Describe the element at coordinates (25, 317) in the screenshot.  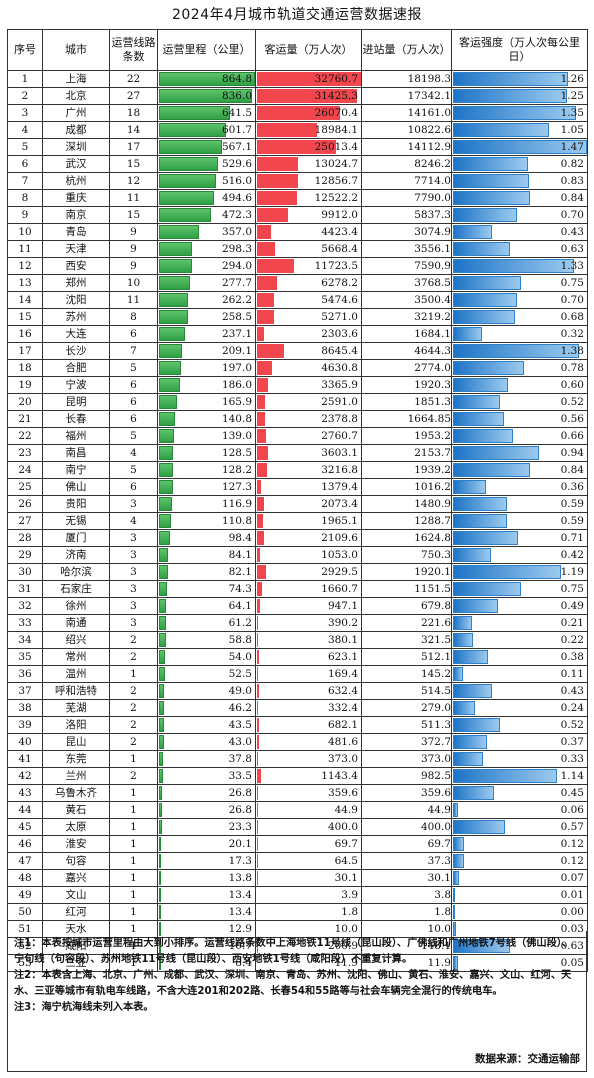
I see `row-index: 15` at that location.